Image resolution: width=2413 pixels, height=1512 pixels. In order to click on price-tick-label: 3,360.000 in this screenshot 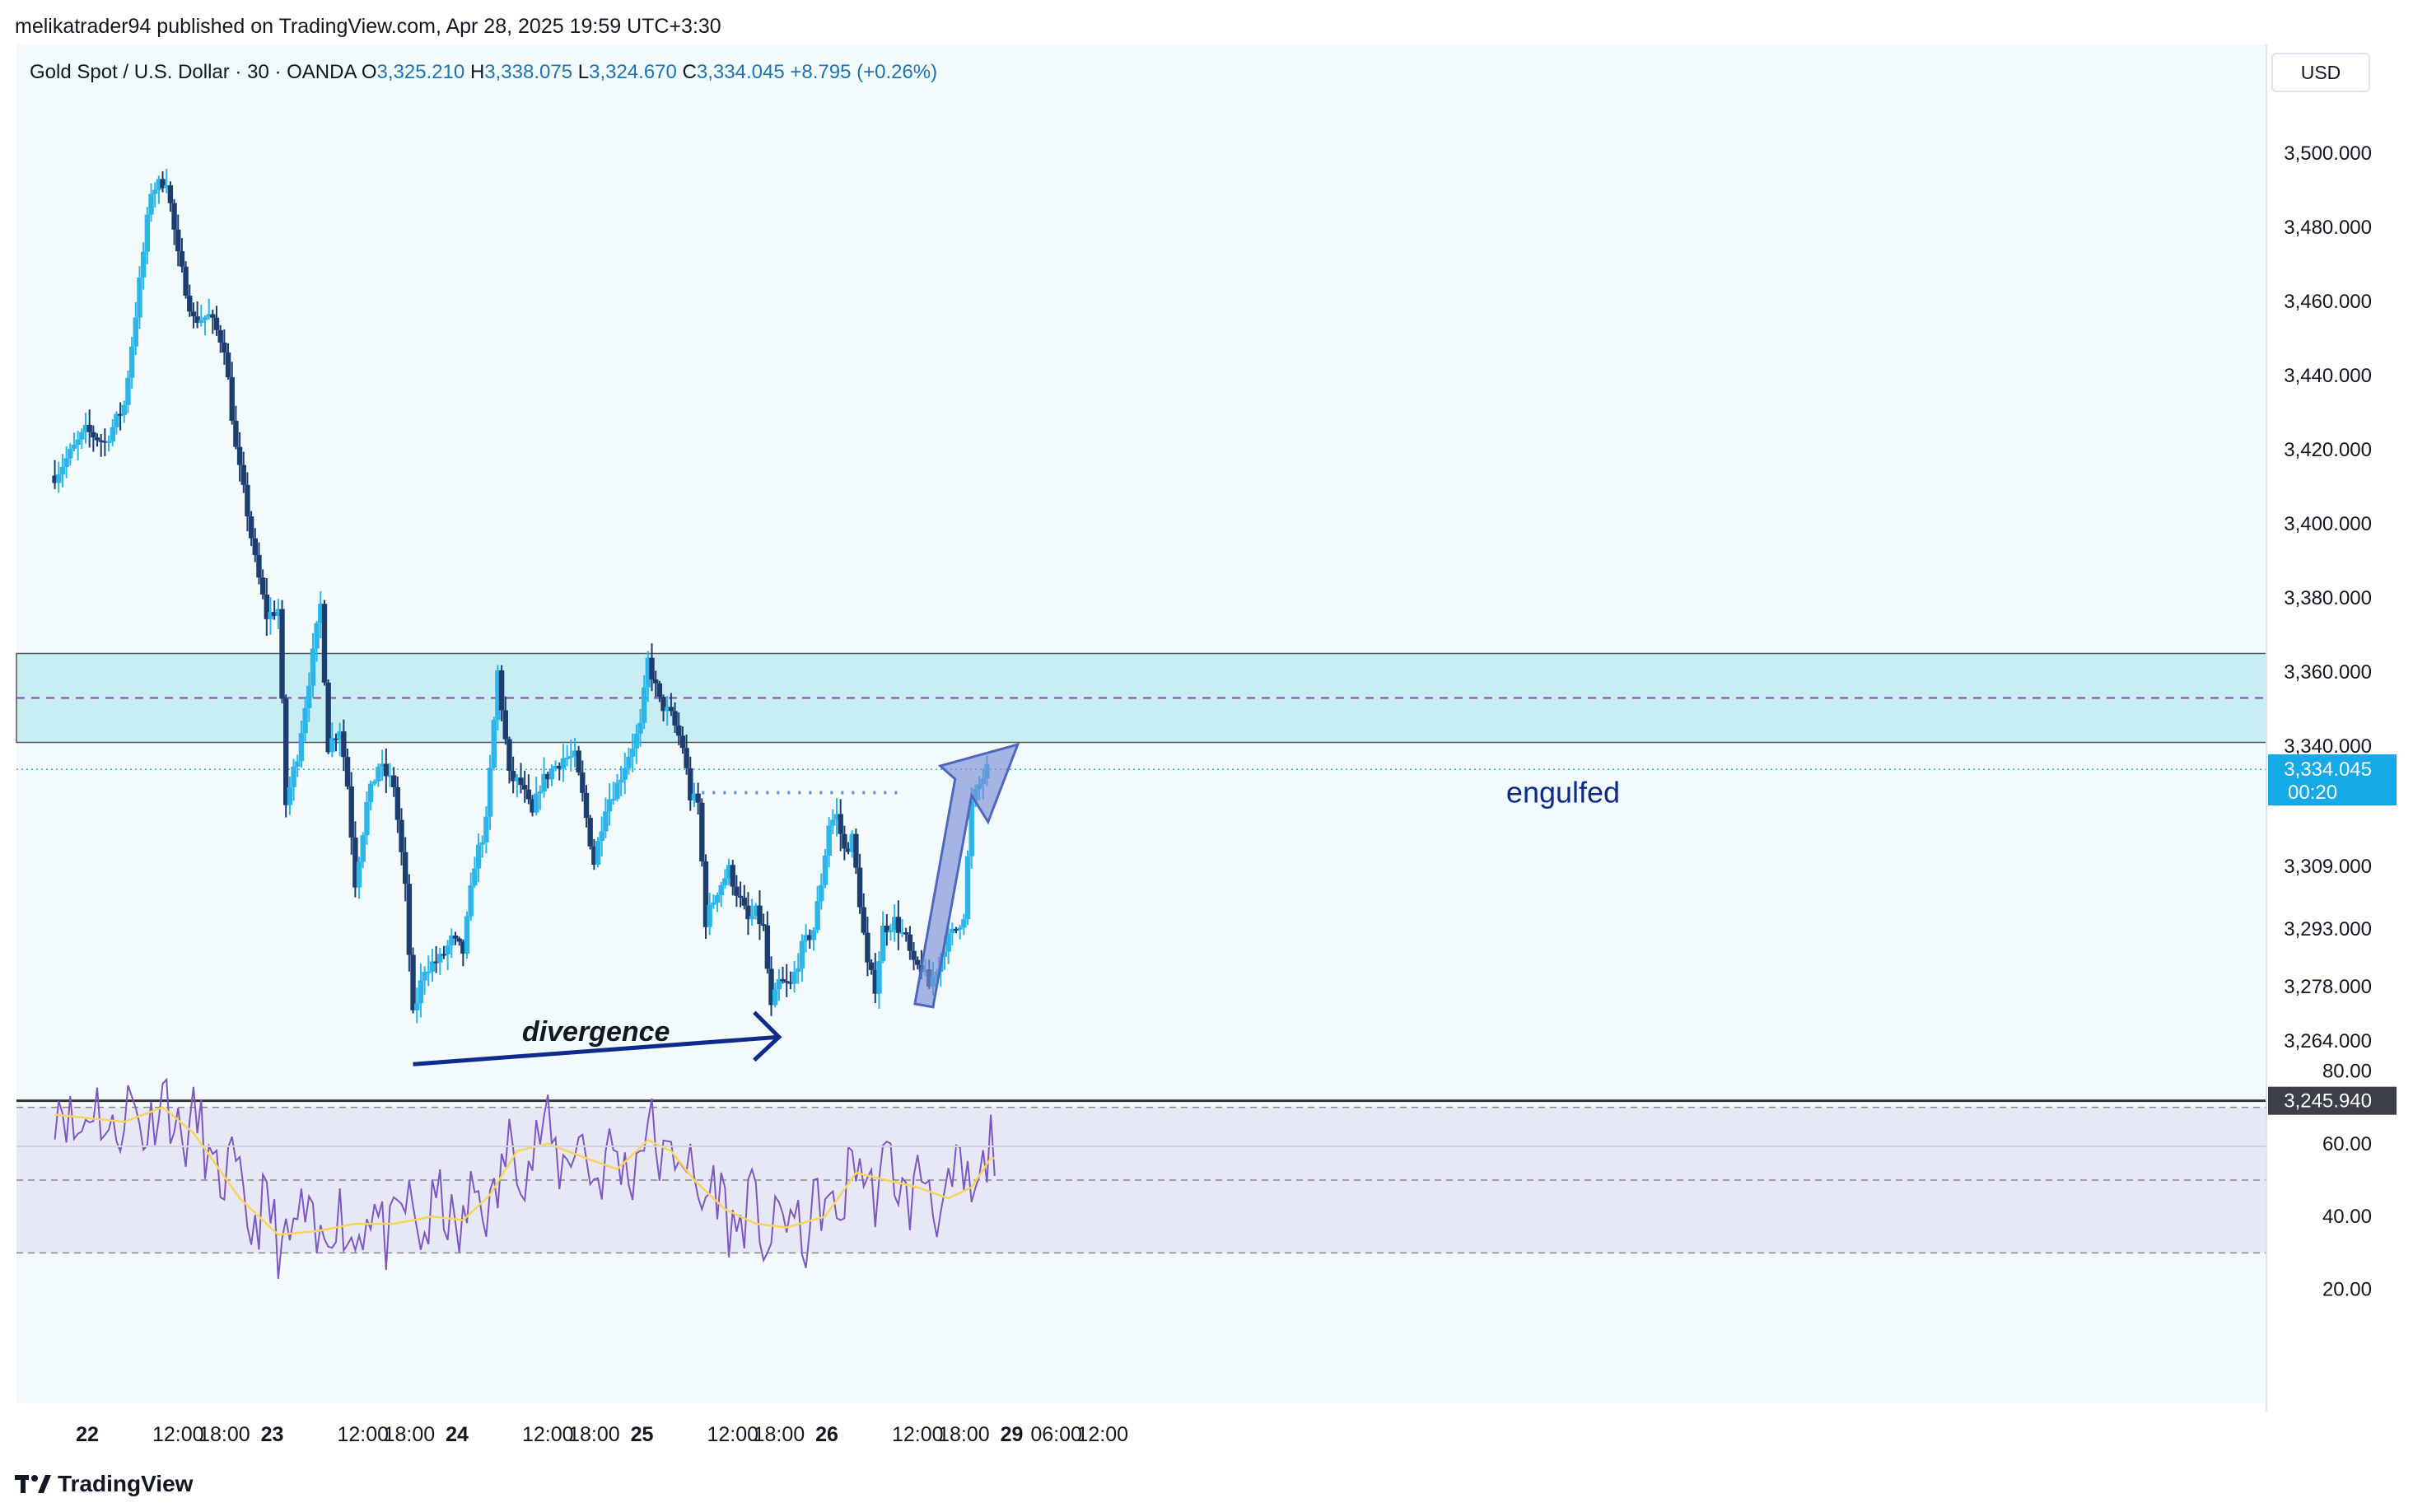, I will do `click(2328, 672)`.